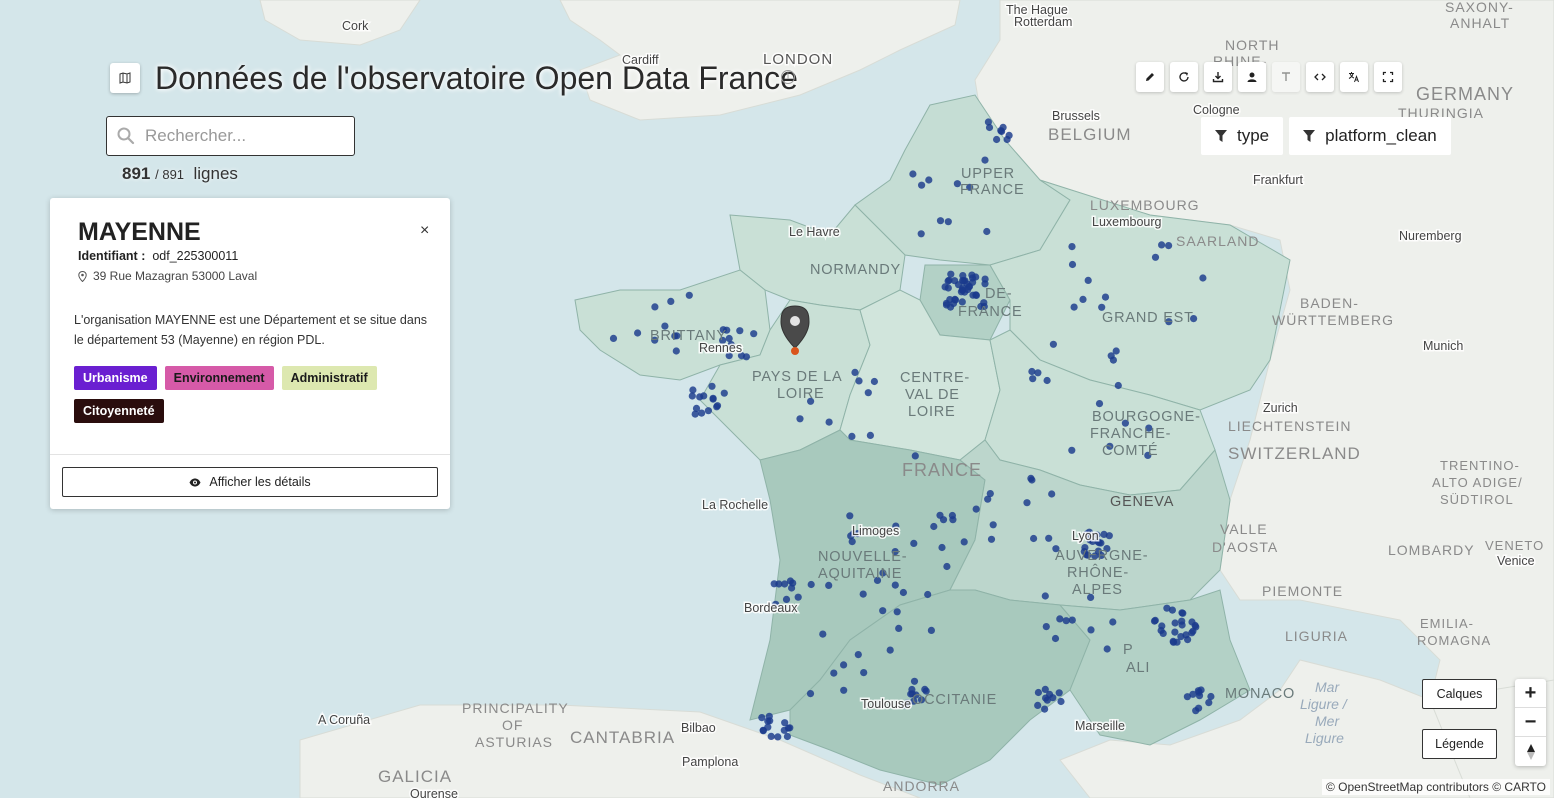  I want to click on tag-administratif: Administratif, so click(329, 378).